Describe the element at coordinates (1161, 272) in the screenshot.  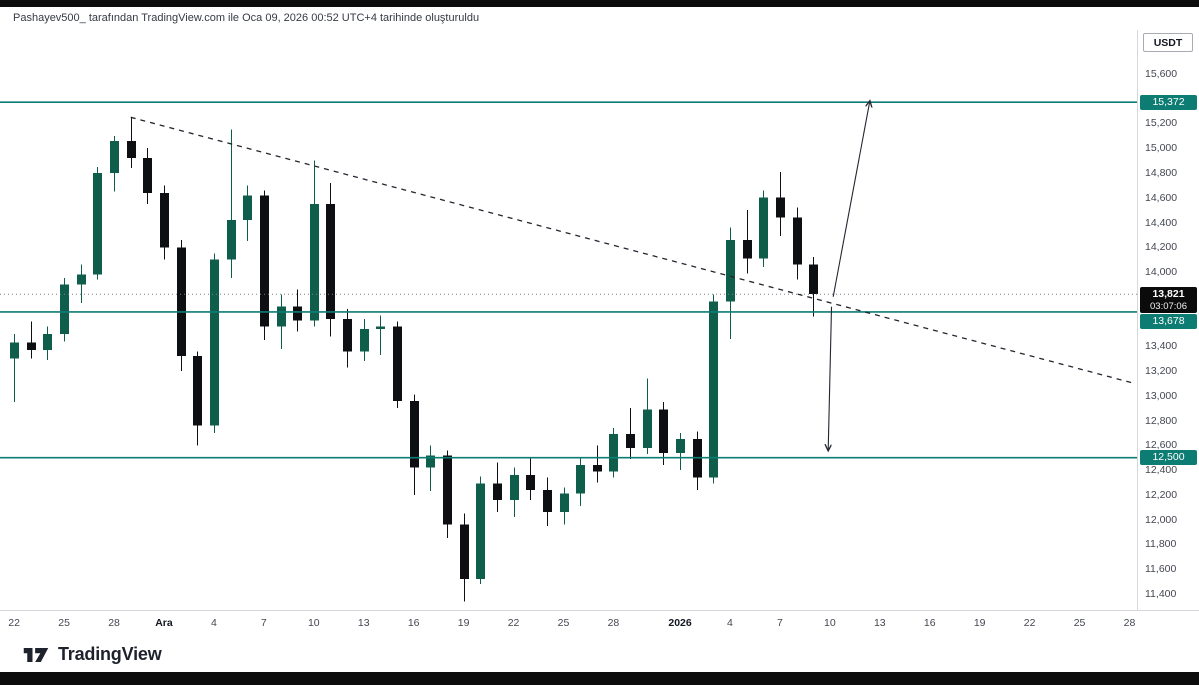
I see `price-tick-label: 14,000` at that location.